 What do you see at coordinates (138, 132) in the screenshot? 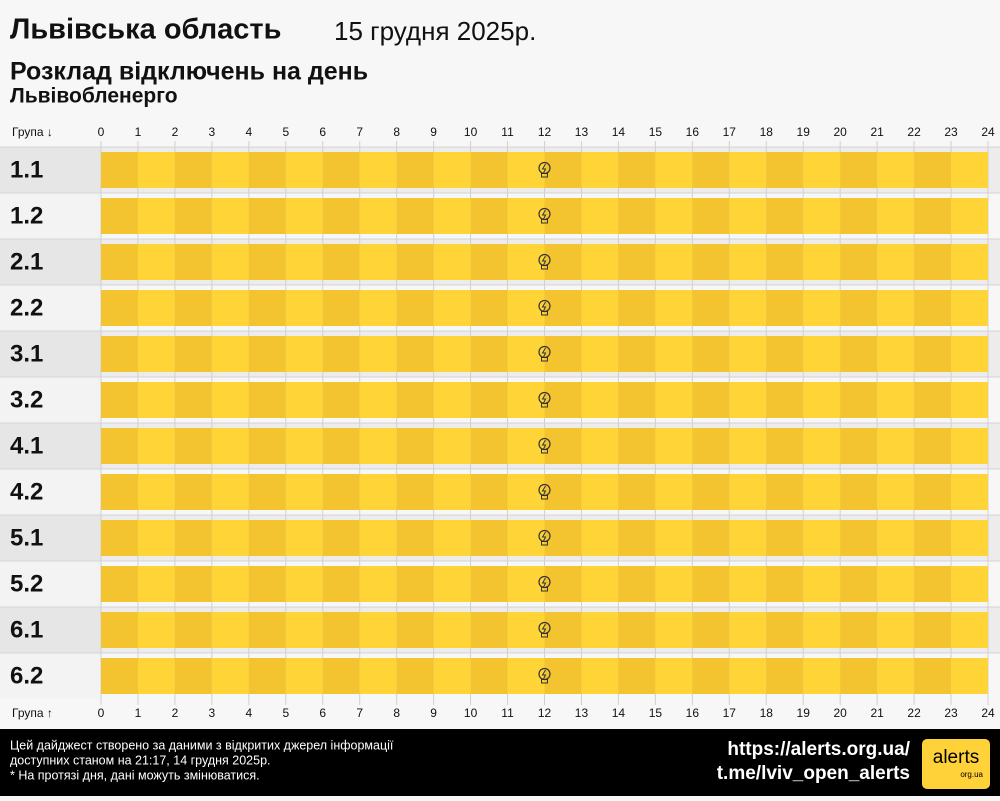
I see `hour-label: 1` at bounding box center [138, 132].